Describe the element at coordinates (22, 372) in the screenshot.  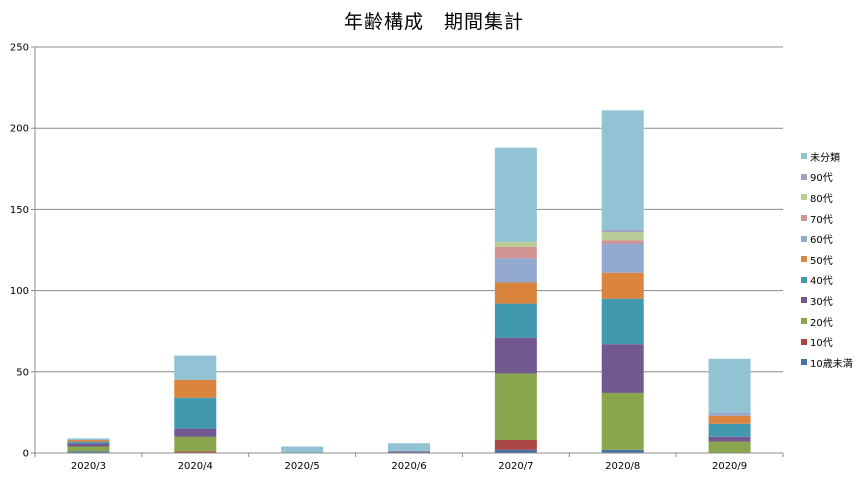
I see `y-tick-label: 50` at that location.